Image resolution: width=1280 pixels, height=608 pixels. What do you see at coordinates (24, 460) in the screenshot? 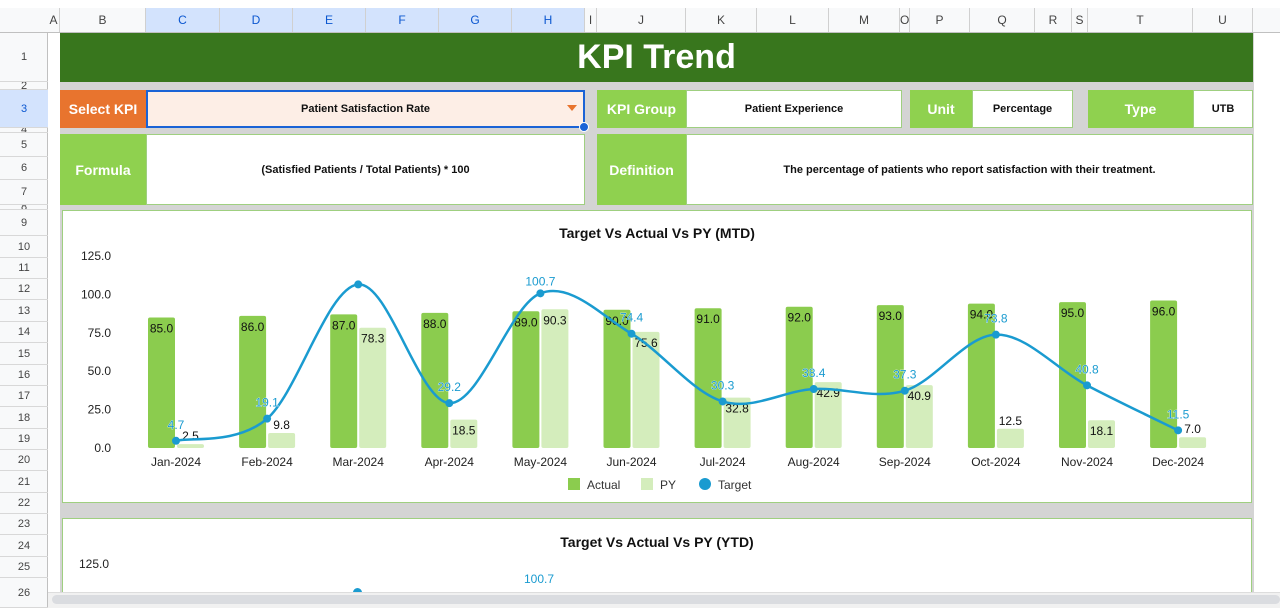
I see `row-header-20: 20` at bounding box center [24, 460].